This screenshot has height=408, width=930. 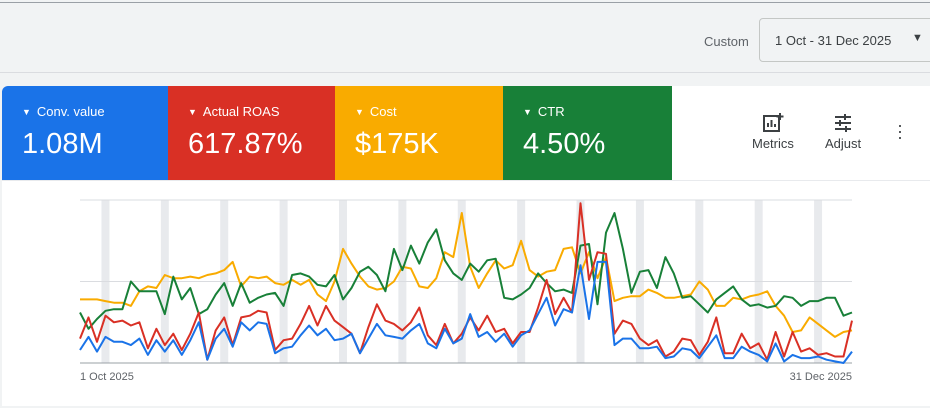 I want to click on x-tick-label: 1 Oct 2025, so click(x=107, y=377).